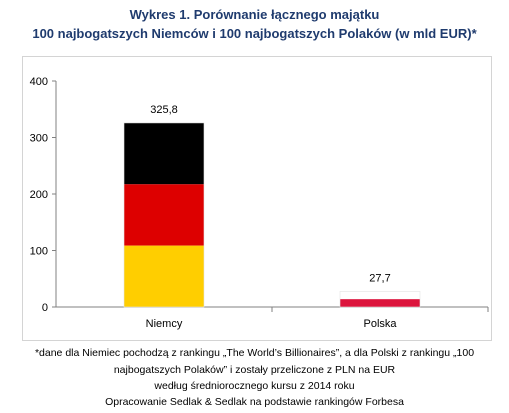 This screenshot has width=509, height=413. I want to click on y-tick-label: 0, so click(45, 308).